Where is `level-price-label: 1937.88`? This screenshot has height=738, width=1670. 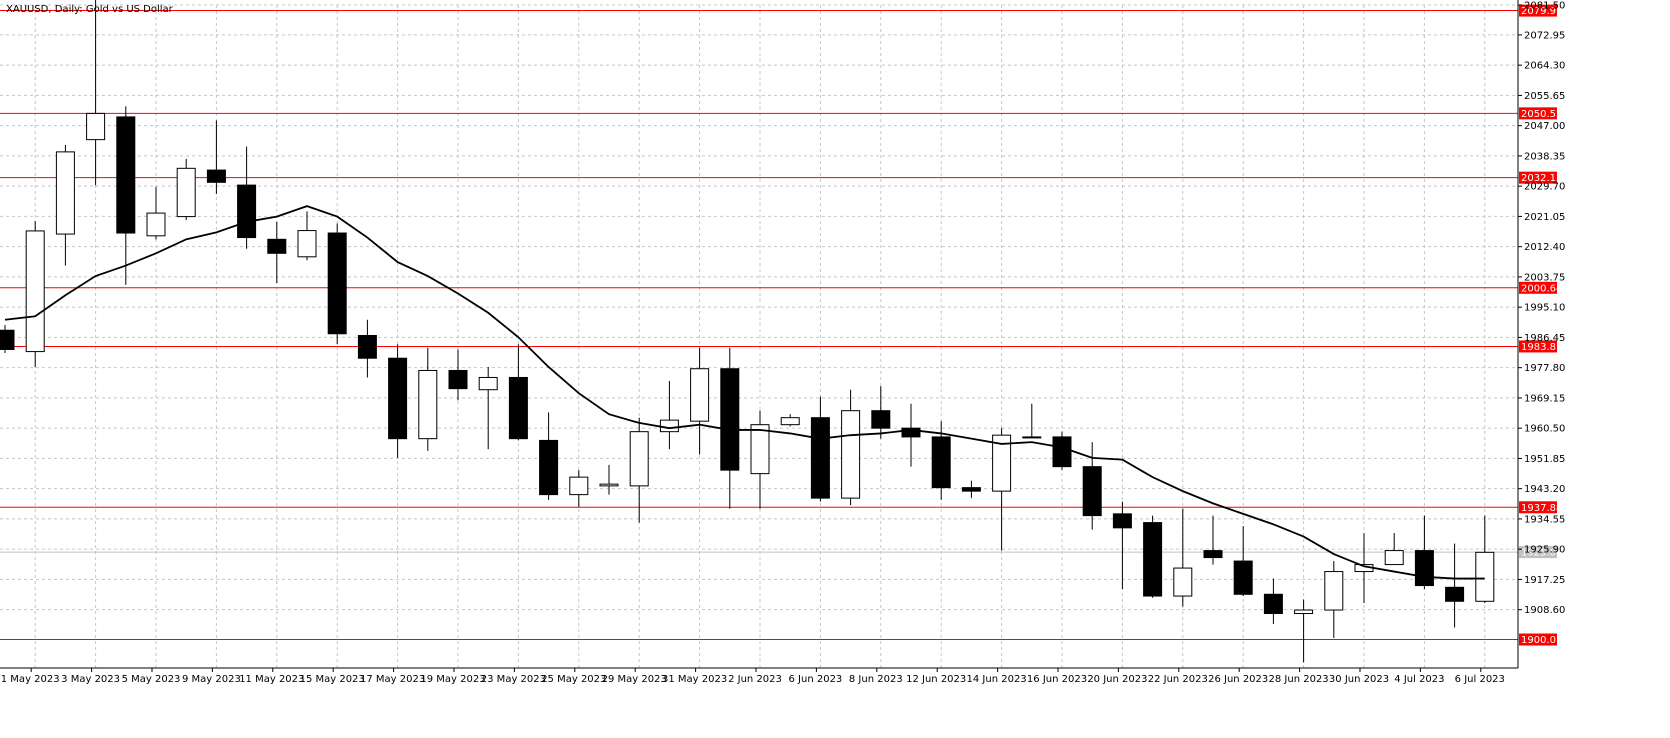 level-price-label: 1937.88 is located at coordinates (1541, 508).